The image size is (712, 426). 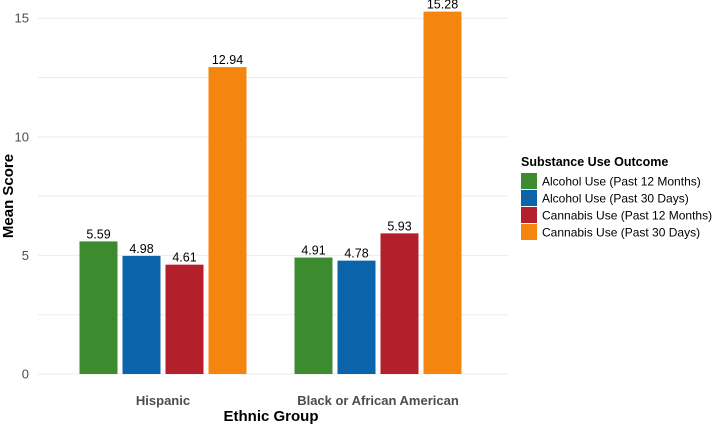 What do you see at coordinates (378, 400) in the screenshot?
I see `x-tick-label: Black or African American` at bounding box center [378, 400].